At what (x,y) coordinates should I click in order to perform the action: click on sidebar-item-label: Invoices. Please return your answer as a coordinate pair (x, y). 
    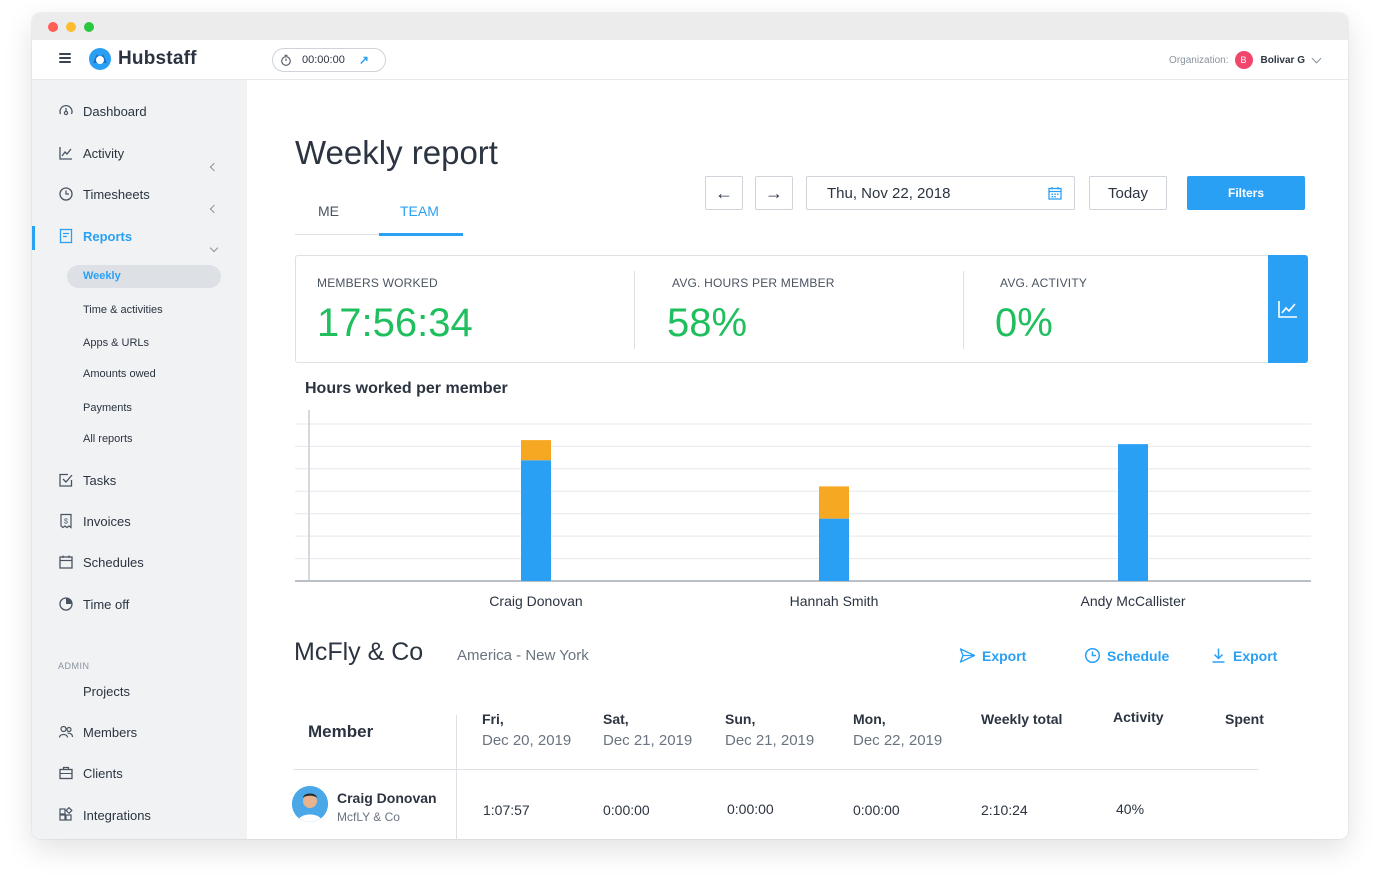
    Looking at the image, I should click on (107, 521).